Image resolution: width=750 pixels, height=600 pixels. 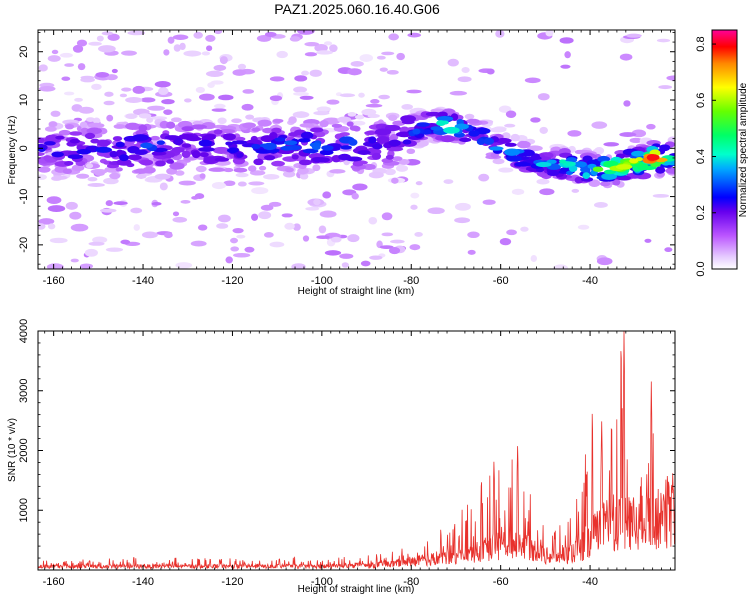 What do you see at coordinates (24, 391) in the screenshot?
I see `snr-y-tick-label: 3000` at bounding box center [24, 391].